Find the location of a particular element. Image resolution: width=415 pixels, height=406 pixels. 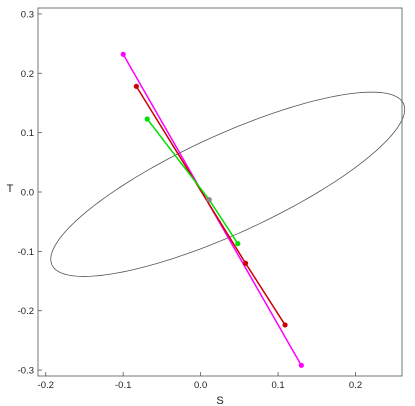

y-axis-ticks: -0.3 -0.2 -0.1 0.0 0.1 0.2 0.3 is located at coordinates (30, 193).